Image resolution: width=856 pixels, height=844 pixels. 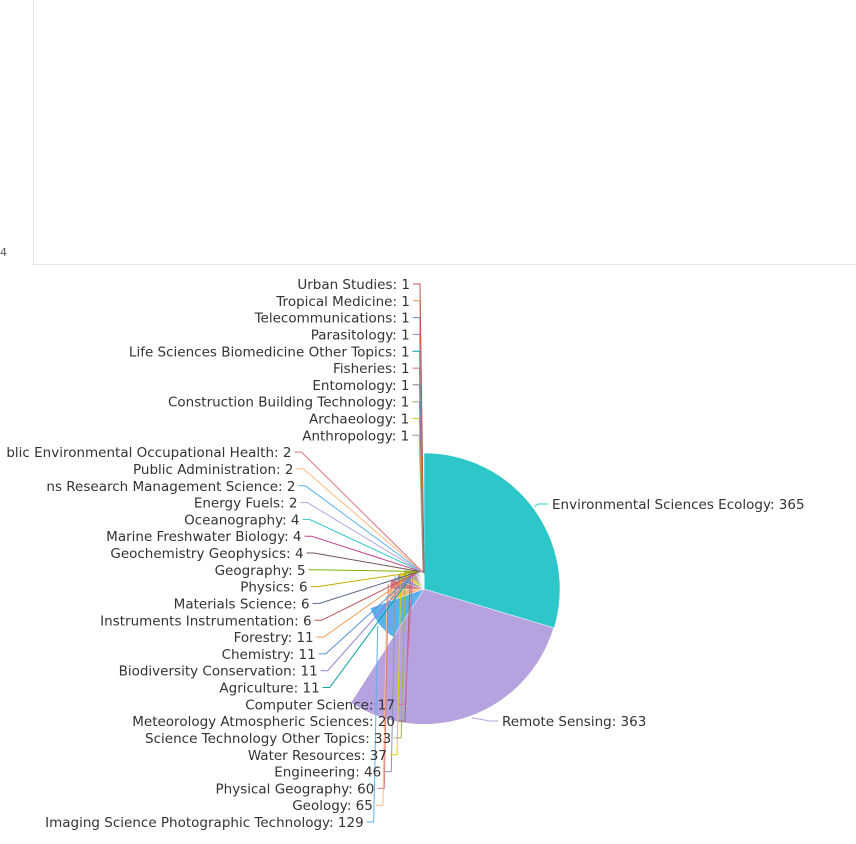 I want to click on pie-label-parasitology: Parasitology: 1, so click(x=360, y=335).